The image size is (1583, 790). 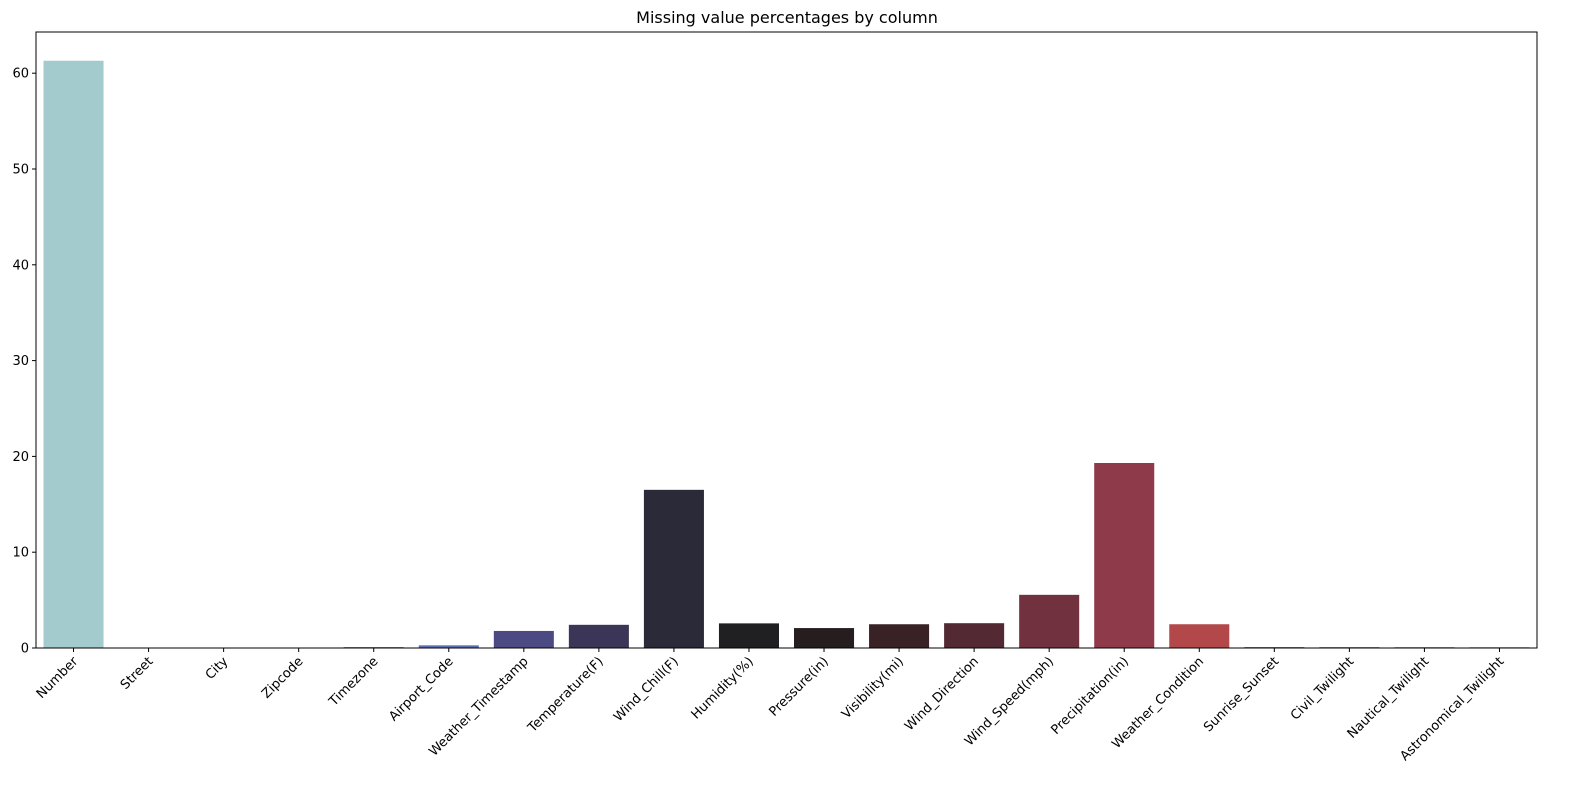 I want to click on x-tick-label: Wind_Chill(F), so click(x=646, y=689).